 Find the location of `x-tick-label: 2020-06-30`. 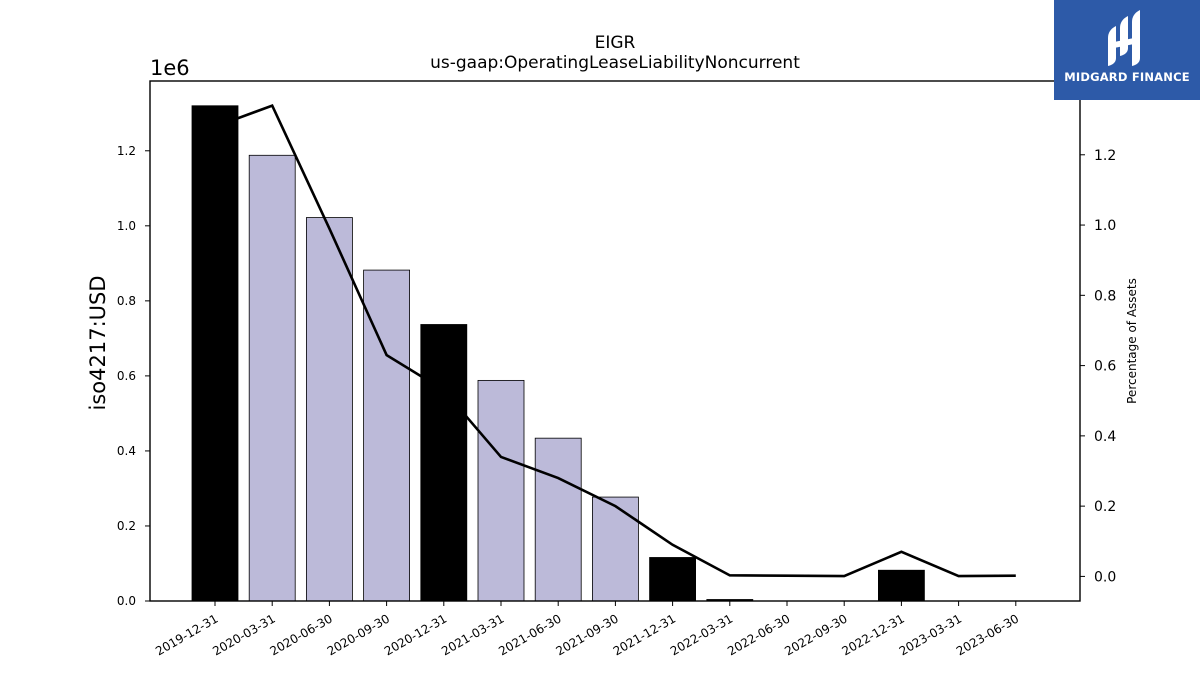

x-tick-label: 2020-06-30 is located at coordinates (300, 634).